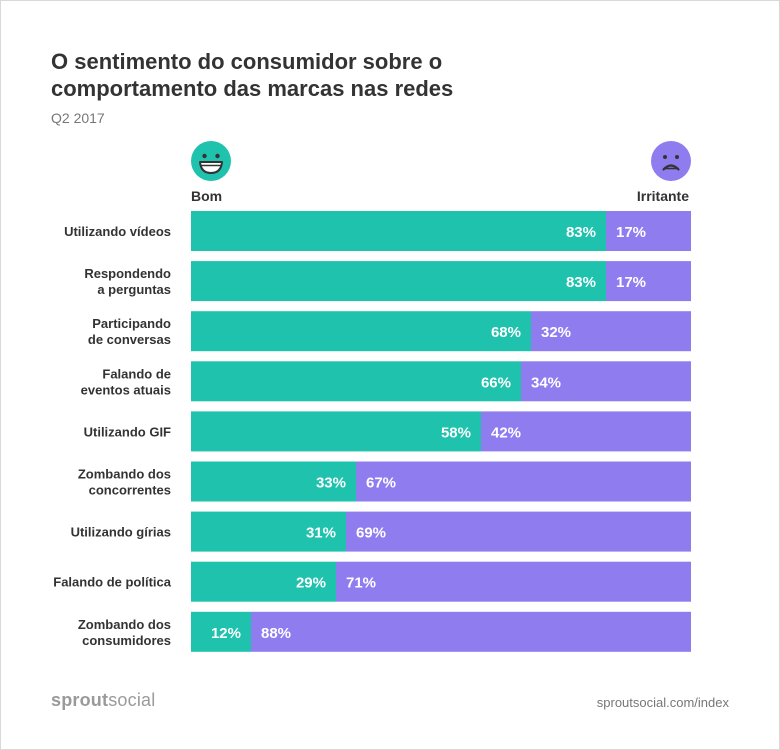 This screenshot has height=750, width=780. Describe the element at coordinates (226, 633) in the screenshot. I see `value-label-bom: 12%` at that location.